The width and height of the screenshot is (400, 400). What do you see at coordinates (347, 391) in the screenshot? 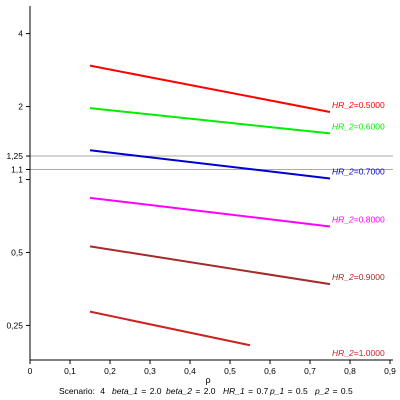
I see `p2-value: 0.5` at bounding box center [347, 391].